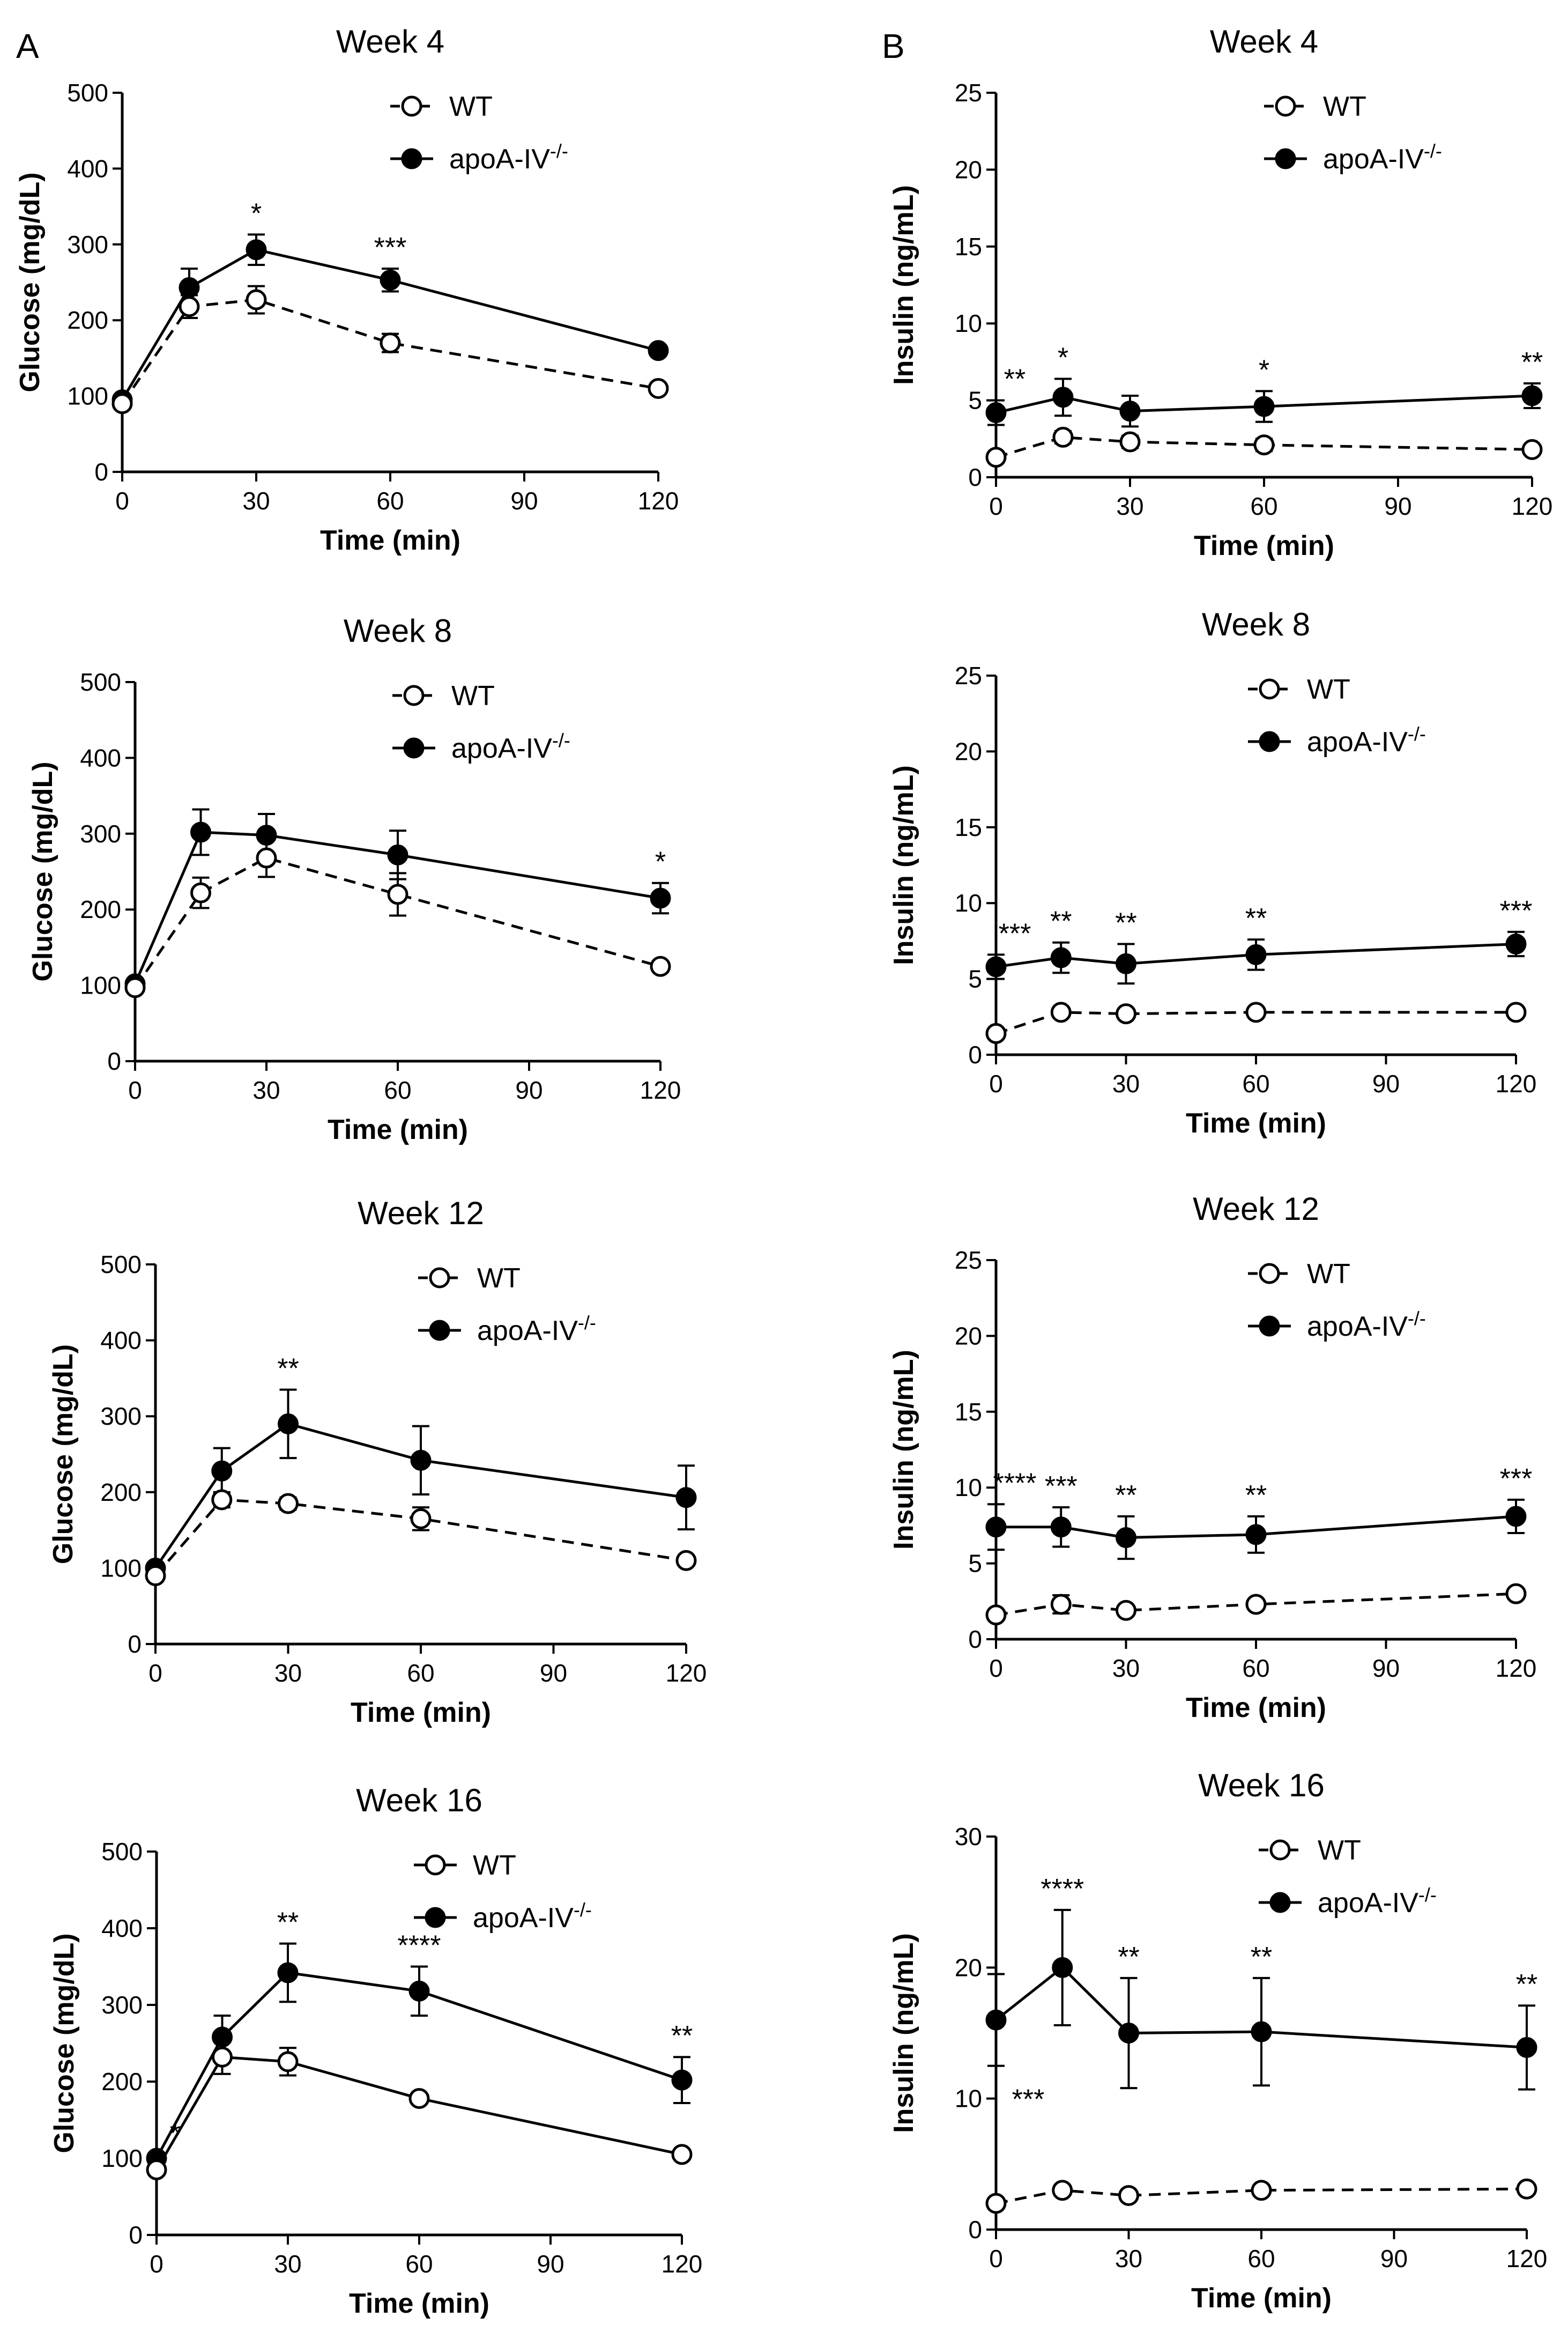  What do you see at coordinates (968, 93) in the screenshot?
I see `y-tick-label: 25` at bounding box center [968, 93].